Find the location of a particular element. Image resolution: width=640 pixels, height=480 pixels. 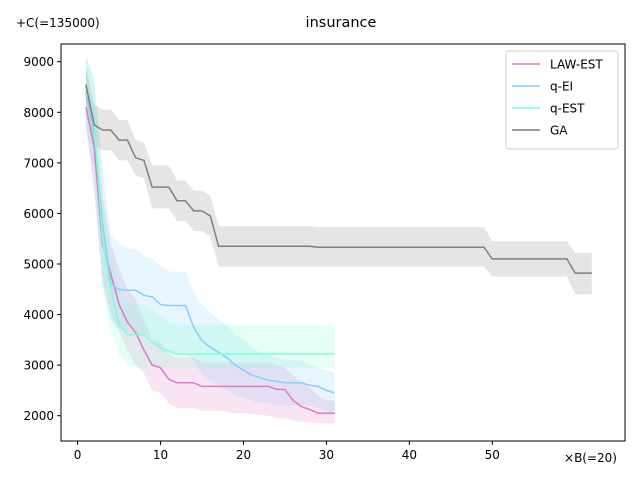

y-tick-label: 2000 is located at coordinates (38, 416).